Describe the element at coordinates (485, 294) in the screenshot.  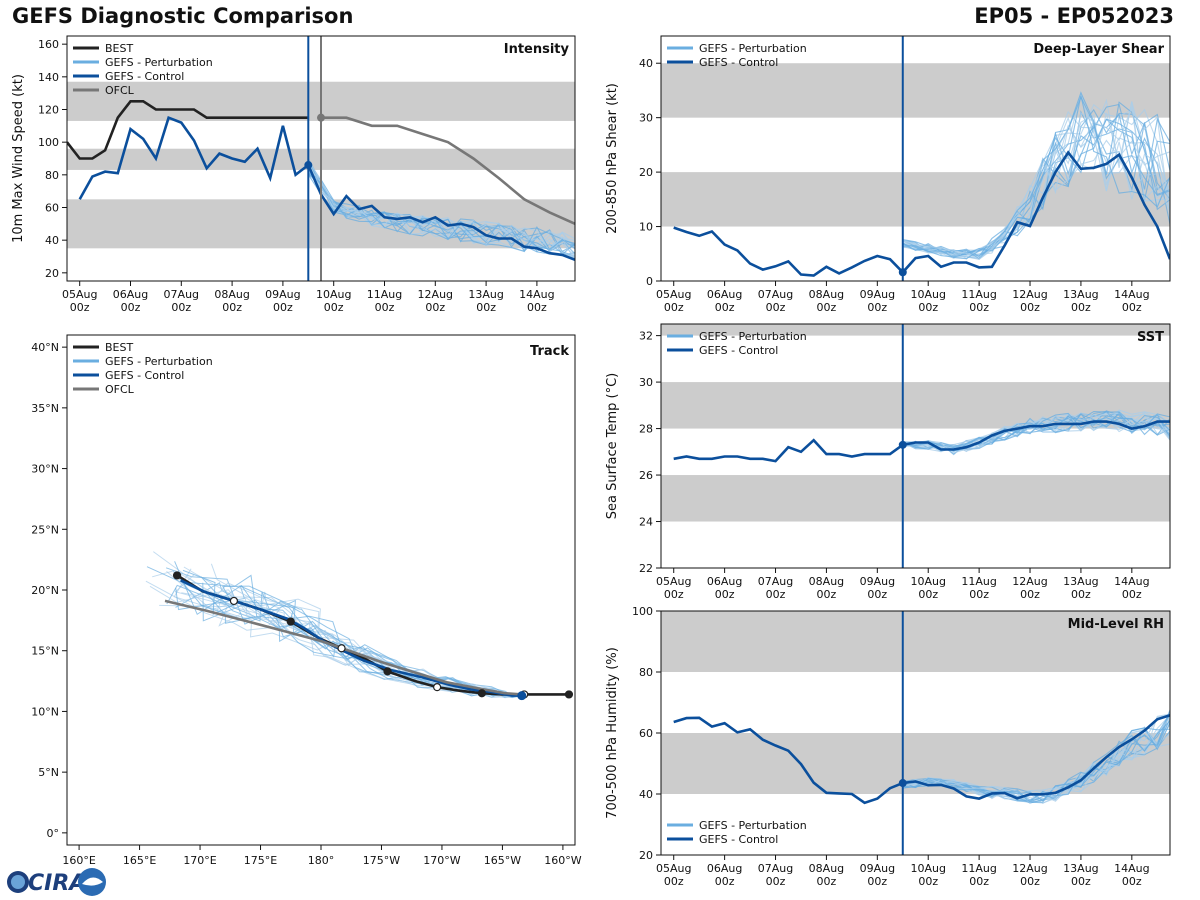
I see `x-tick-label-day: 13Aug` at that location.